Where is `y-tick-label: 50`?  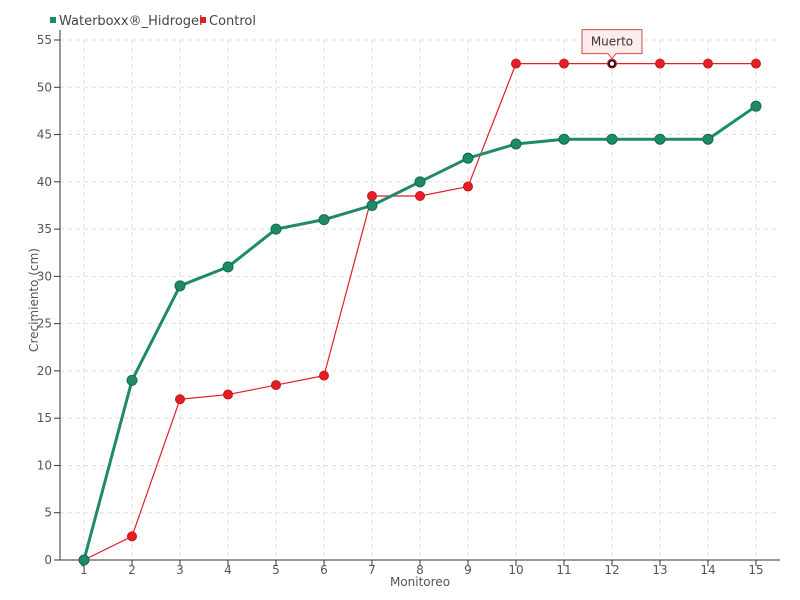
y-tick-label: 50 is located at coordinates (44, 87).